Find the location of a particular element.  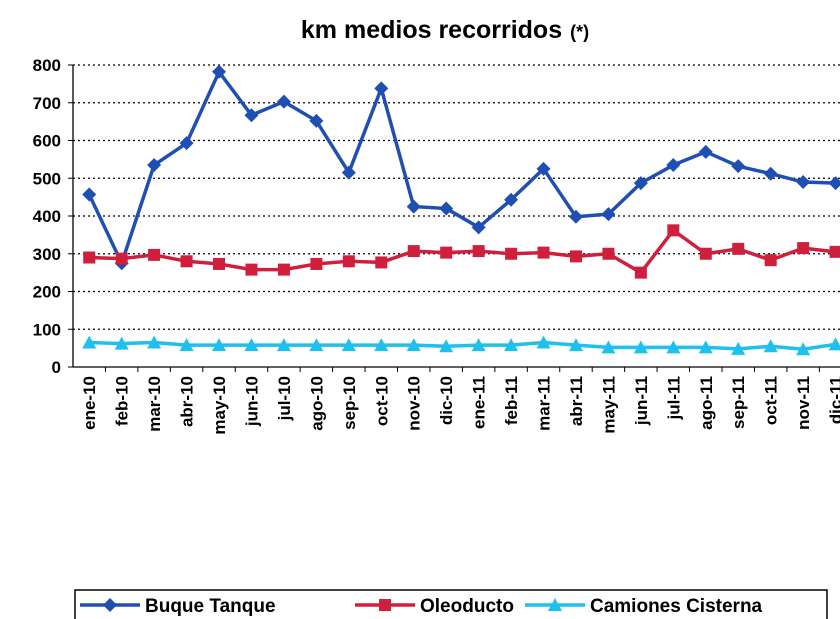

x-tick-label: nov-10 is located at coordinates (414, 403).